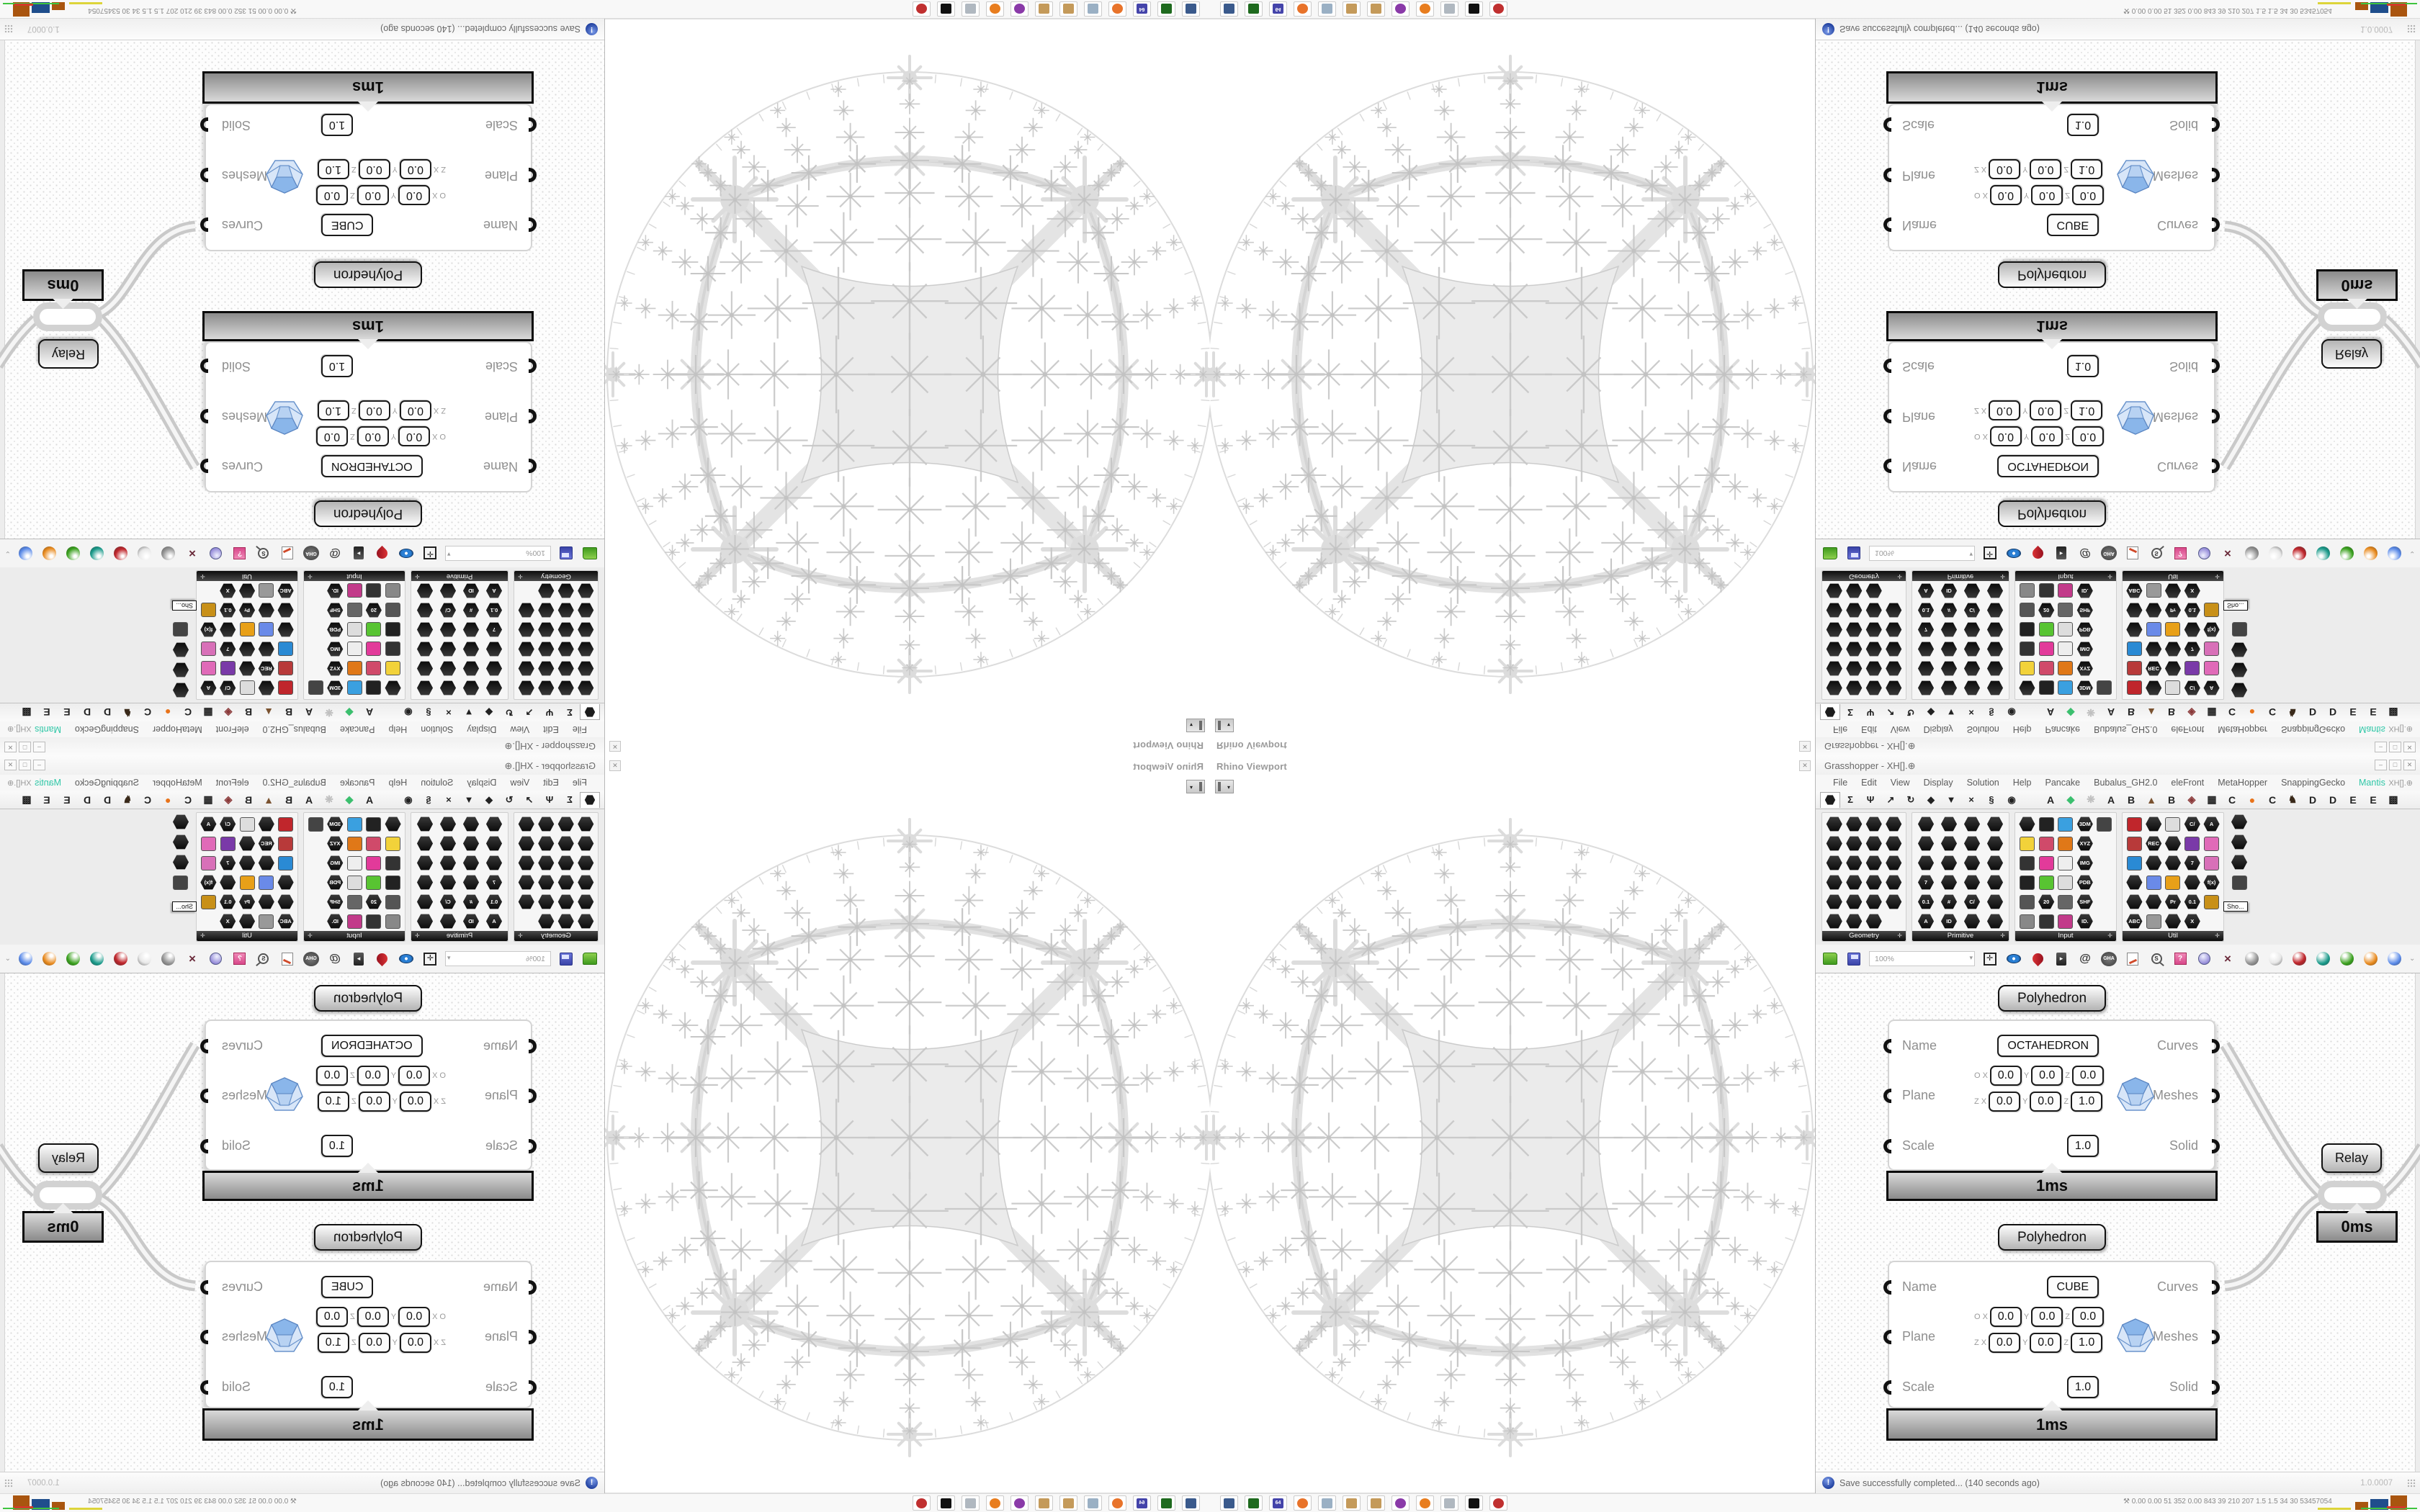 The width and height of the screenshot is (2420, 1512). I want to click on menu-item-help: Help, so click(398, 783).